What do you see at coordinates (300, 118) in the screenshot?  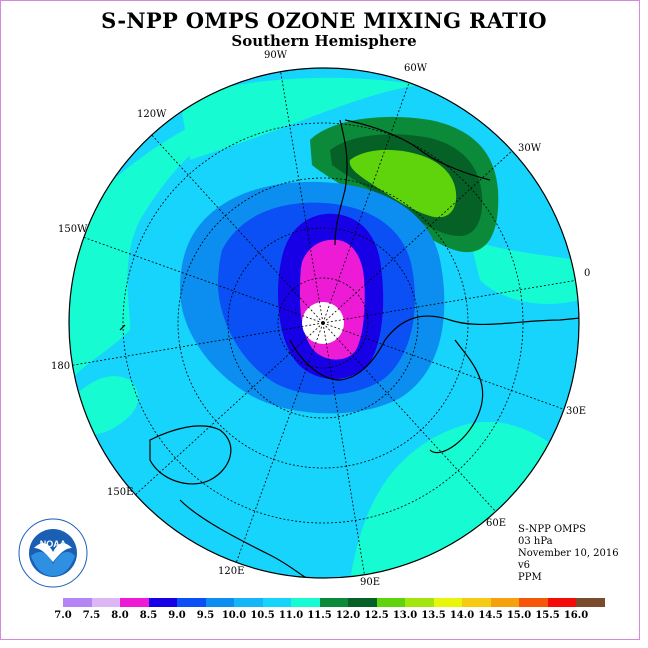 I see `field-10.5-11-north` at bounding box center [300, 118].